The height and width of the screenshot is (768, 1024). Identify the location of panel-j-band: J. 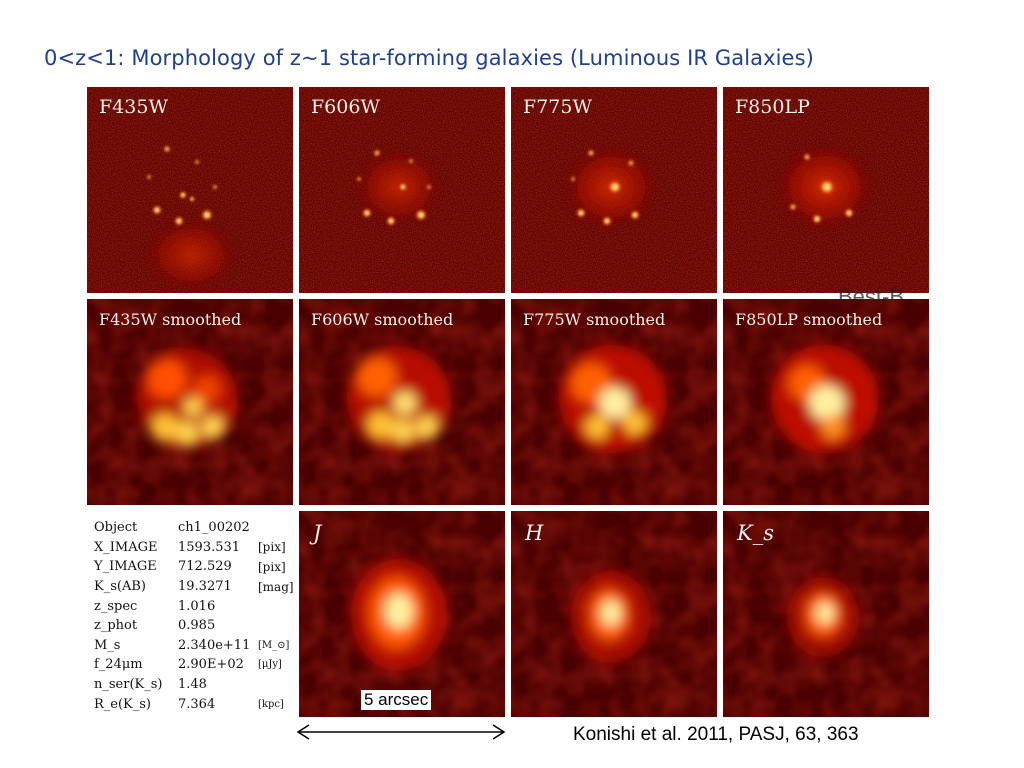
(402, 614).